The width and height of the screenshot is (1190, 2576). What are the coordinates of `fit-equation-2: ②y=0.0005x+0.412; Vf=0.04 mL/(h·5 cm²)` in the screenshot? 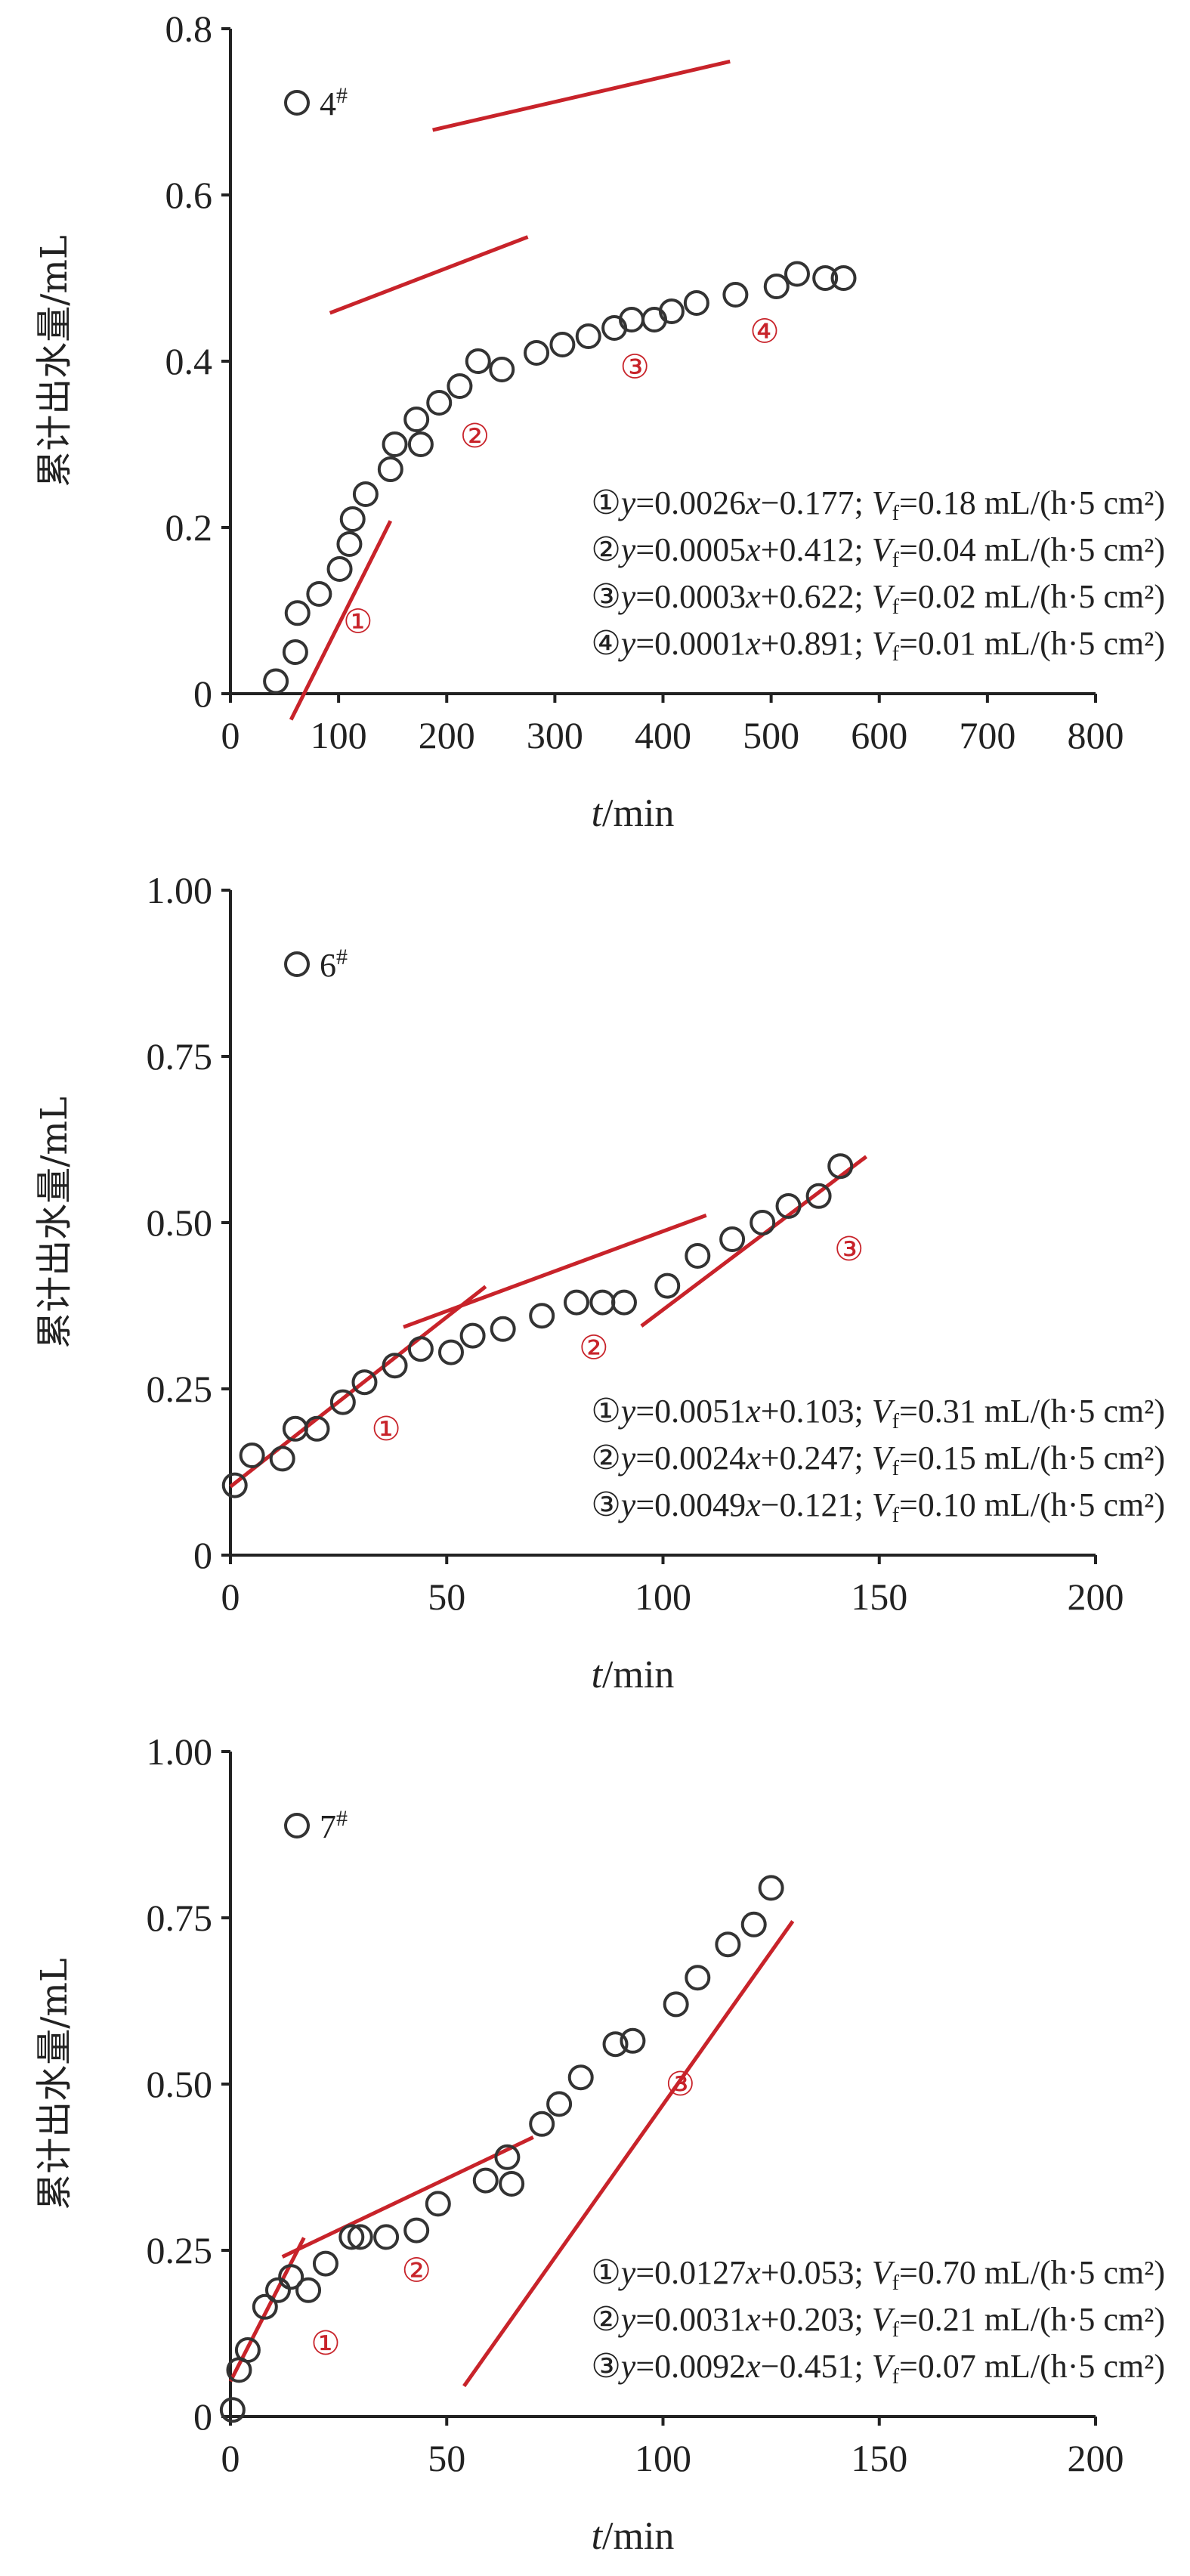 It's located at (878, 551).